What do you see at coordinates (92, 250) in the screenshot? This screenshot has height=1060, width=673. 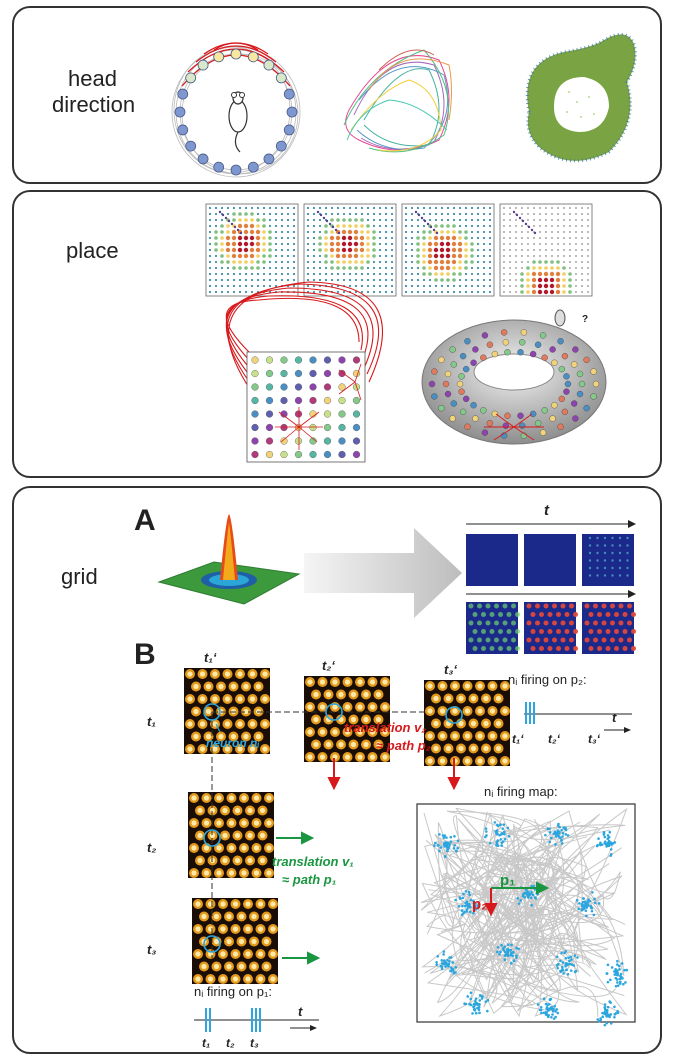 I see `place-label: place` at bounding box center [92, 250].